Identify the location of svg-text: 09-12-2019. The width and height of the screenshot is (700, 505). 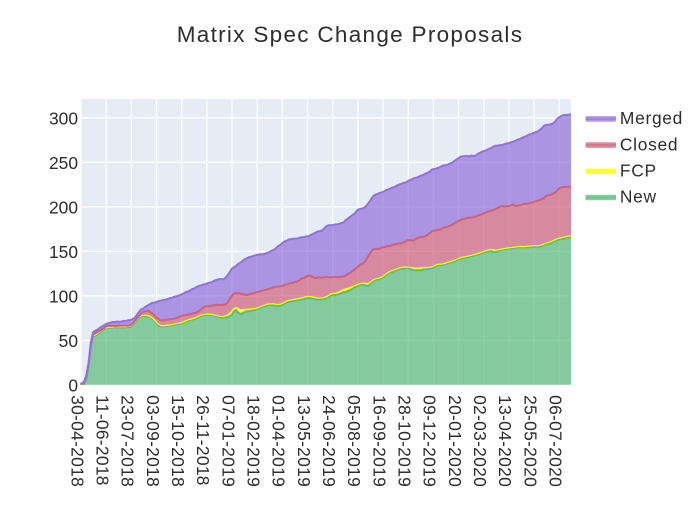
(430, 441).